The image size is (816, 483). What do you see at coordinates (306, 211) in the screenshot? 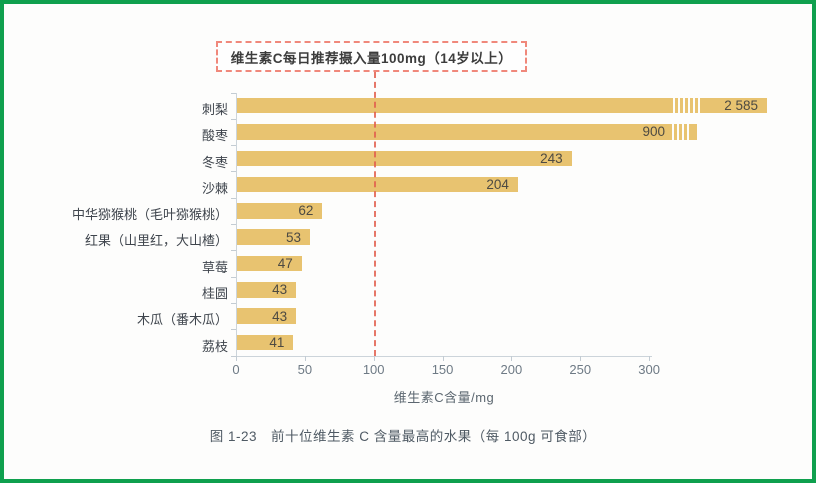
I see `bar-value-label: 62` at bounding box center [306, 211].